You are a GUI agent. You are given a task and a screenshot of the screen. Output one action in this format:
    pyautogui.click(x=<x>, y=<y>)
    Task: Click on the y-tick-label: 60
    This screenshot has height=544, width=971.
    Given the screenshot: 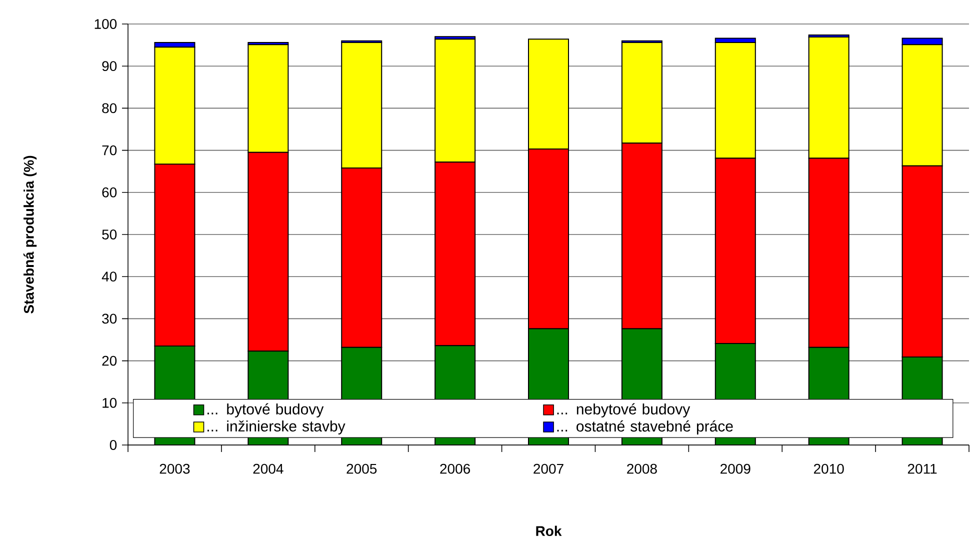 What is the action you would take?
    pyautogui.click(x=109, y=192)
    